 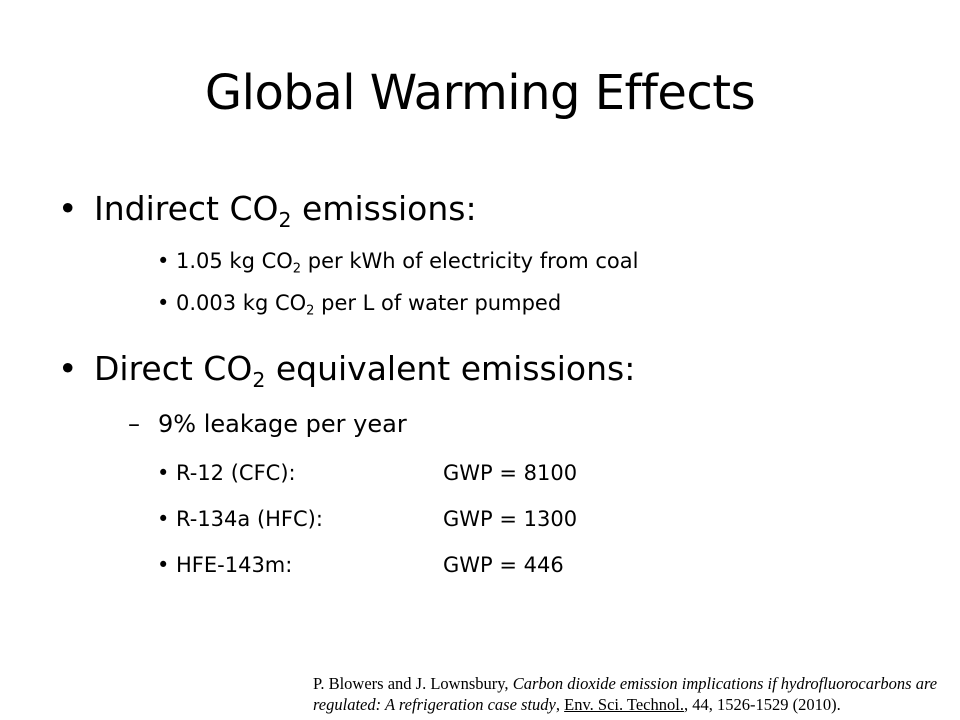 What do you see at coordinates (365, 371) in the screenshot?
I see `direct-heading: Direct CO2 equivalent emissions:` at bounding box center [365, 371].